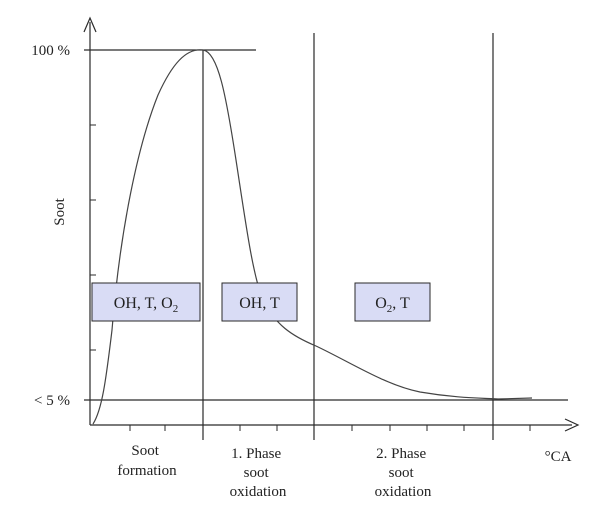  I want to click on phase-label-soot-formation: Soot formation, so click(147, 461).